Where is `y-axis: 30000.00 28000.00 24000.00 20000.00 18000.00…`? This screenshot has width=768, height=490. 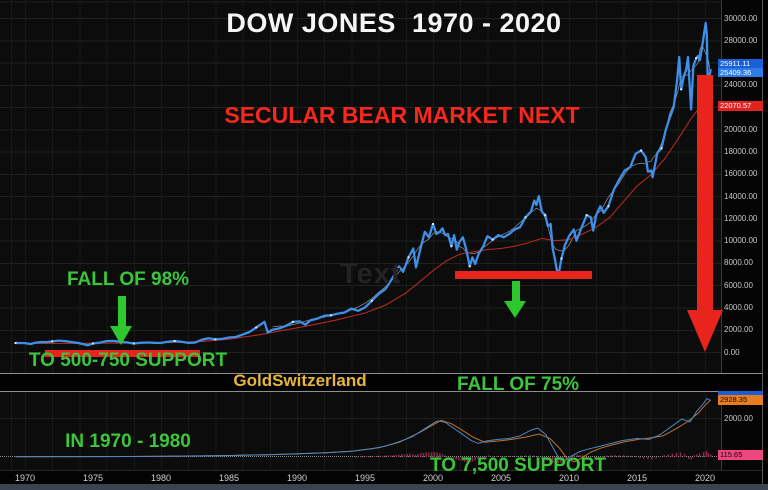 y-axis: 30000.00 28000.00 24000.00 20000.00 18000.00… is located at coordinates (744, 235).